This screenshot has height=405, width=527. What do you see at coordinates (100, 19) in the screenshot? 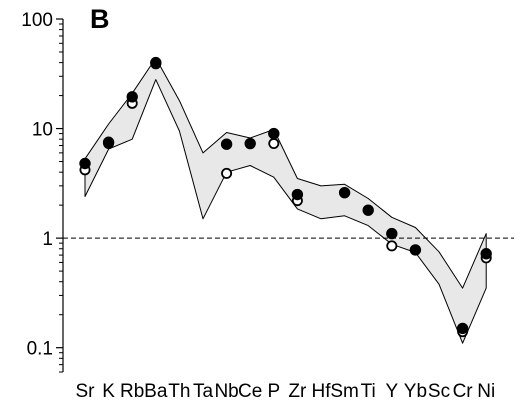
I see `panel-label: B` at bounding box center [100, 19].